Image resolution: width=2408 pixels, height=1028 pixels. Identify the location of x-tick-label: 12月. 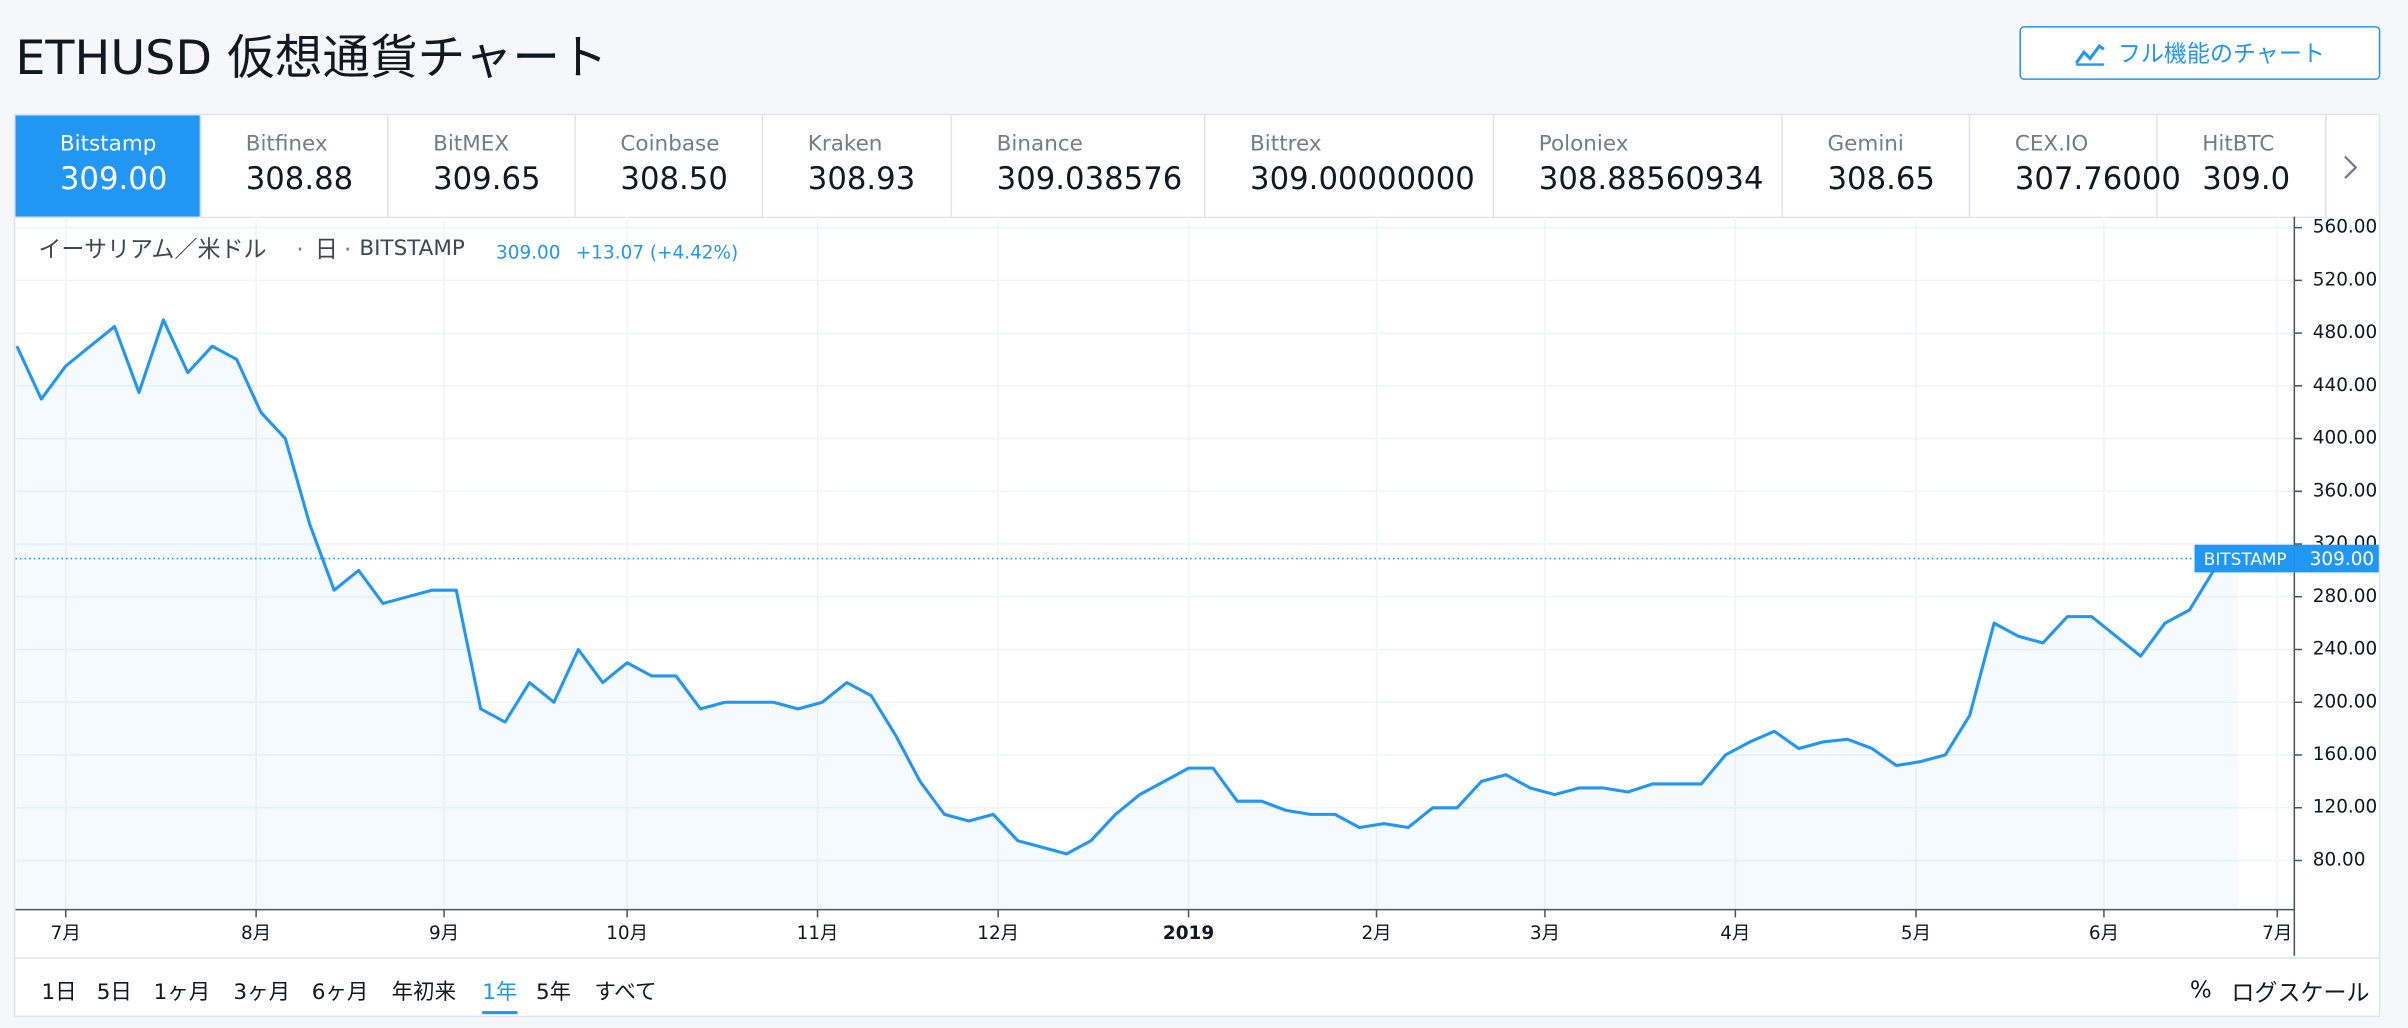
(998, 933).